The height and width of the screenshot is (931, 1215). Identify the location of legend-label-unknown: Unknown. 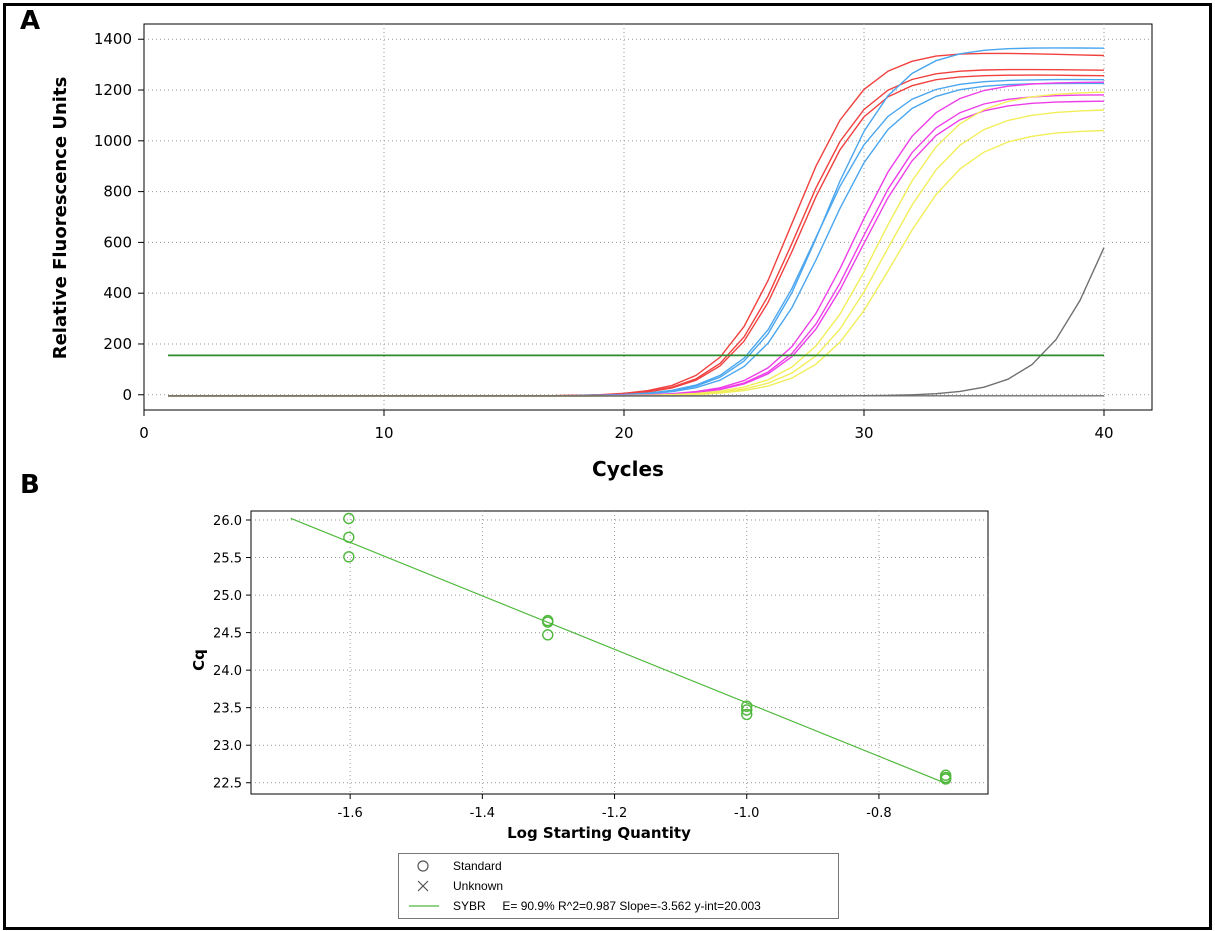
(478, 886).